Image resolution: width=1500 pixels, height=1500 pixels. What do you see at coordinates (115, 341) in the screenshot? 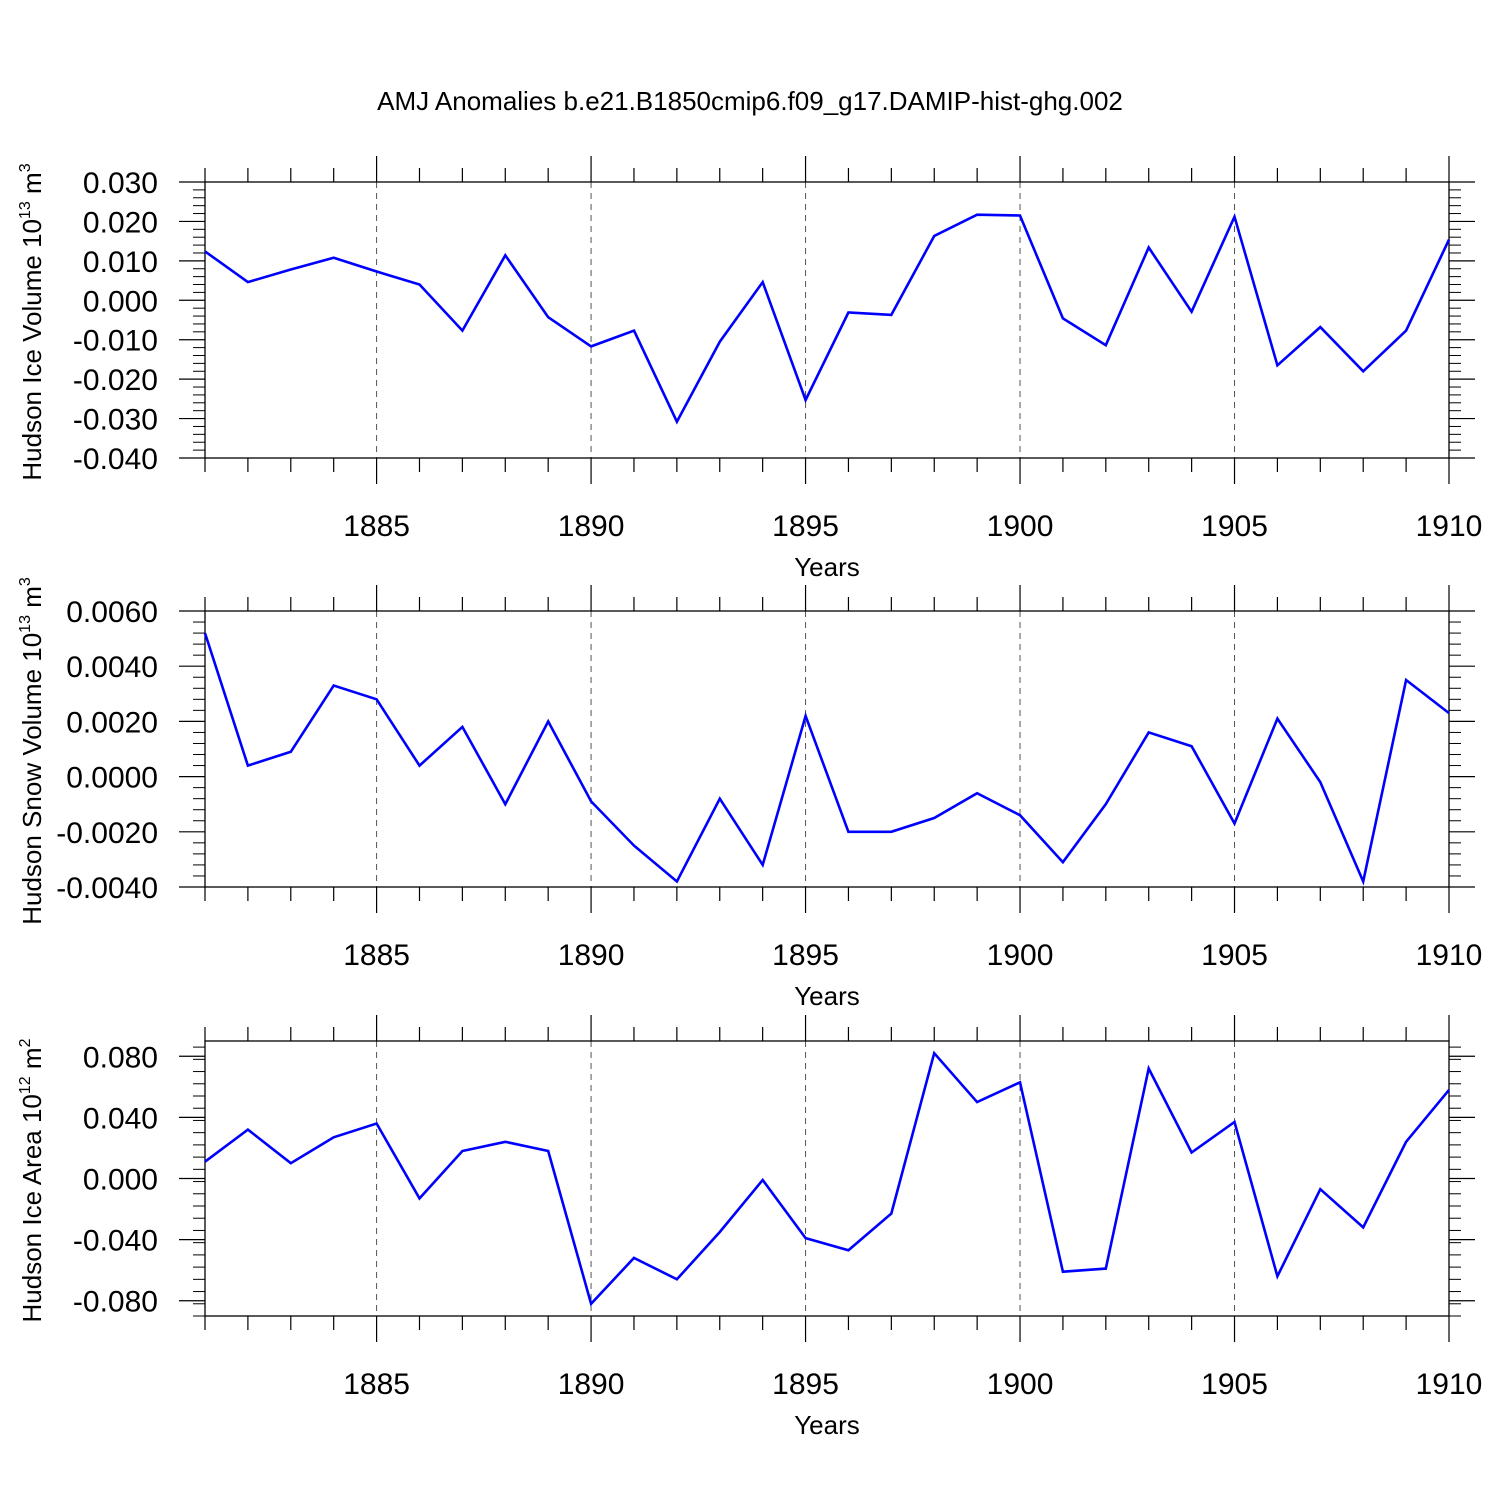
I see `y-tick-label: -0.010` at bounding box center [115, 341].